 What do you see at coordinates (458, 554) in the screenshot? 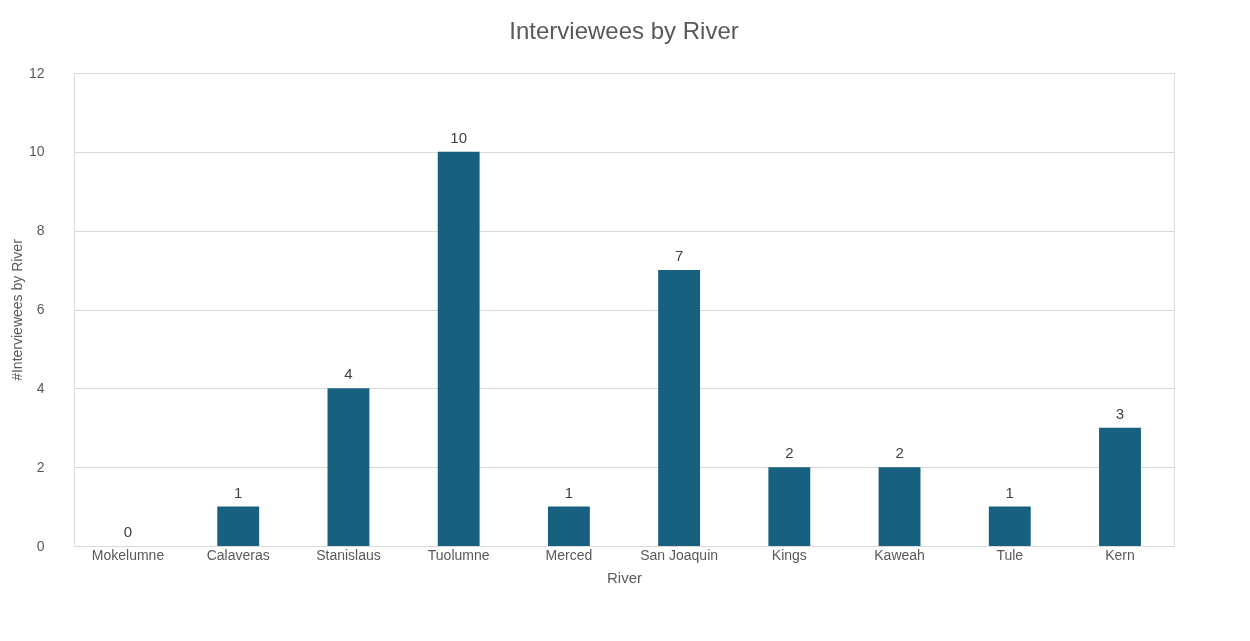
I see `x-tick-label: Tuolumne` at bounding box center [458, 554].